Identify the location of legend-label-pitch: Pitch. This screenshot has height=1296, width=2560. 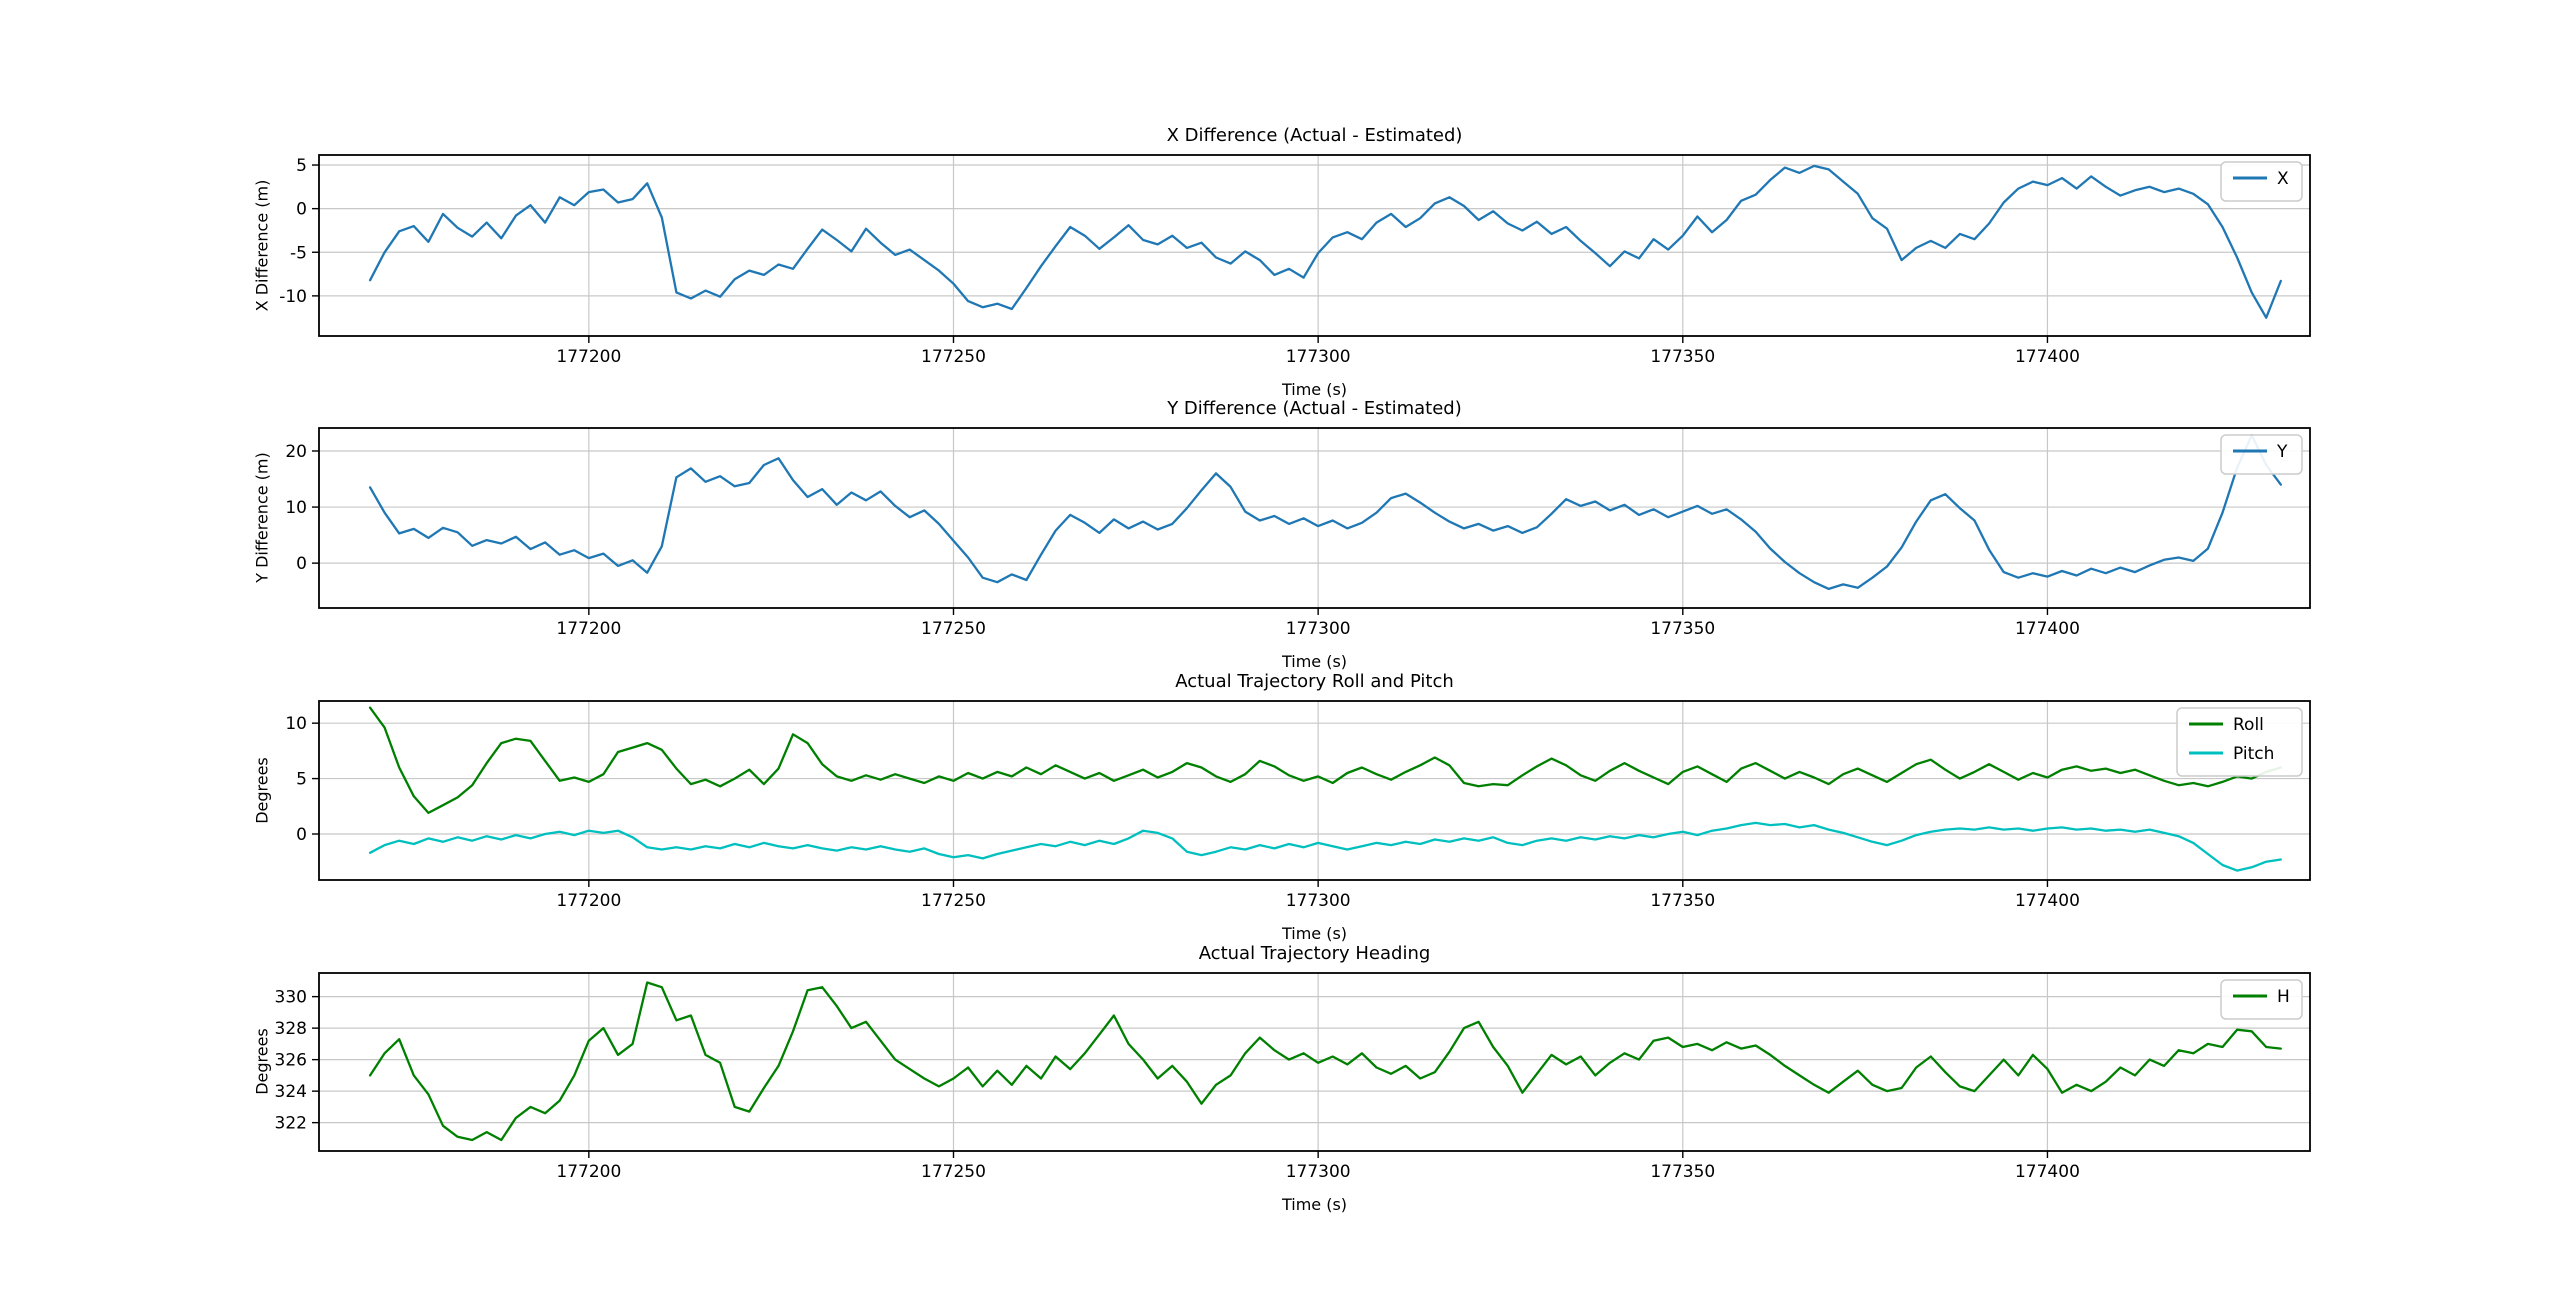
(2253, 754).